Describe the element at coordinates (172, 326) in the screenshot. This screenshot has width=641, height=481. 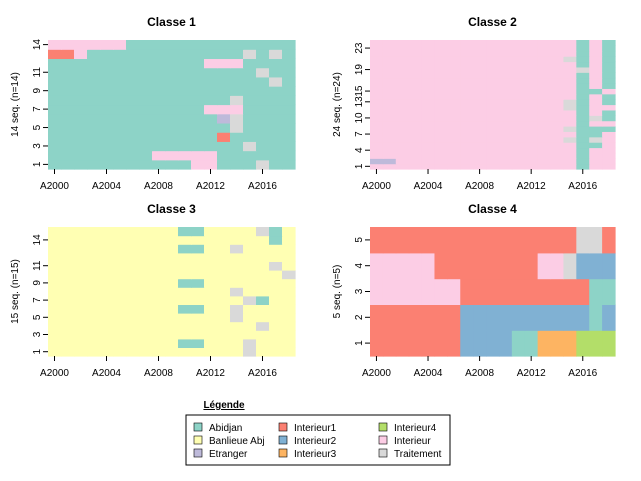
I see `cell-p3-s4-y10` at that location.